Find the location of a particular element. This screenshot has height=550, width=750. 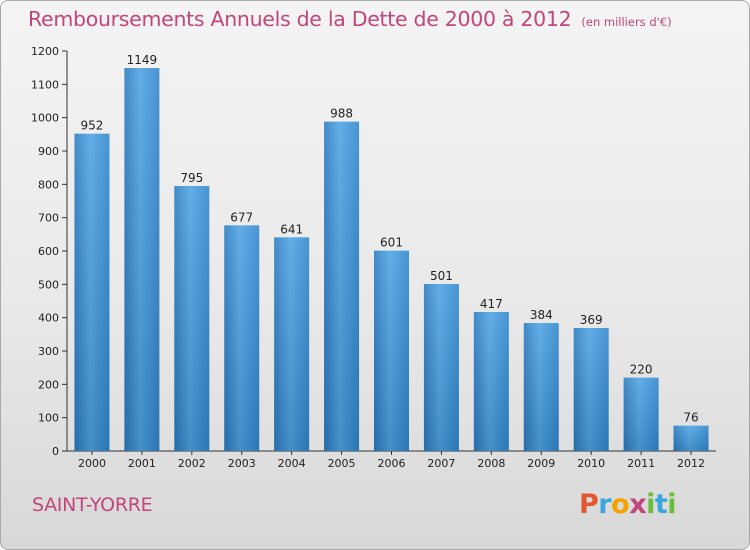

y-axis: 0 100 200 300 400 500 600 700 800 900 1000 1100 1200 is located at coordinates (49, 251).